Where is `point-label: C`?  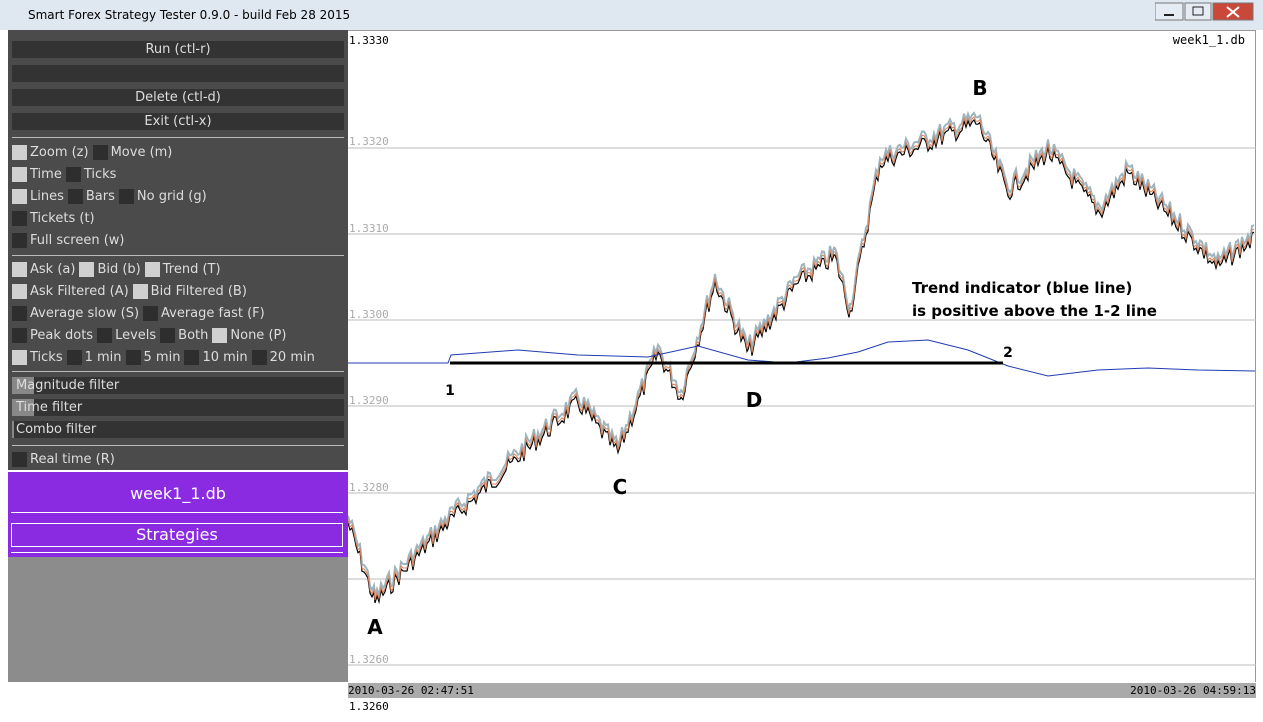 point-label: C is located at coordinates (620, 487).